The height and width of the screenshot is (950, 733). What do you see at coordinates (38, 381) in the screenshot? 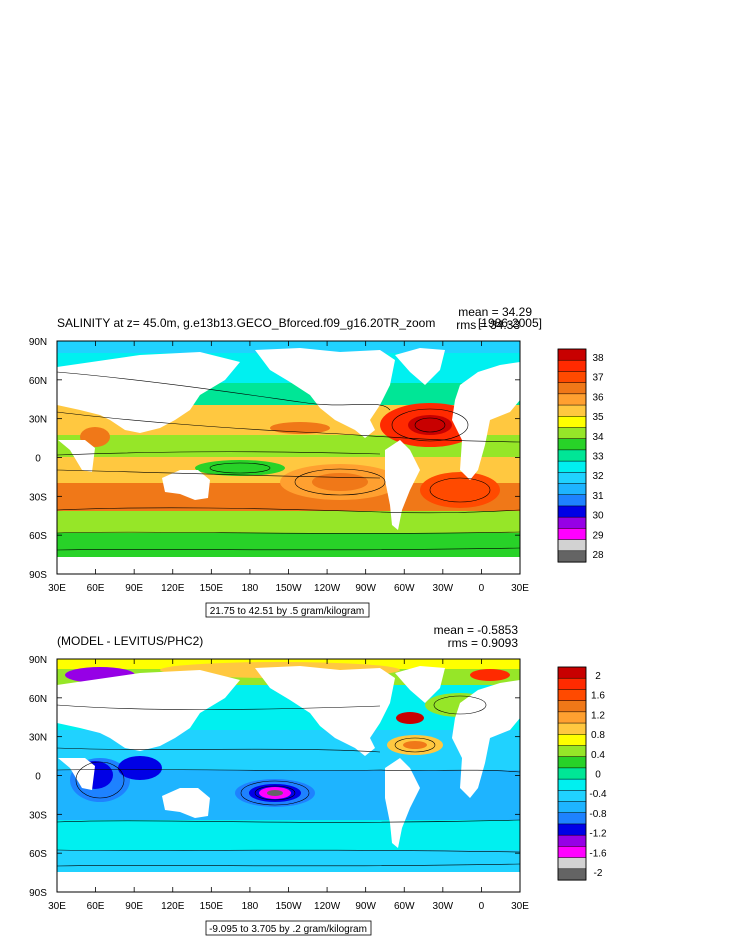
I see `salinity-y-tick-label: 60N` at bounding box center [38, 381].